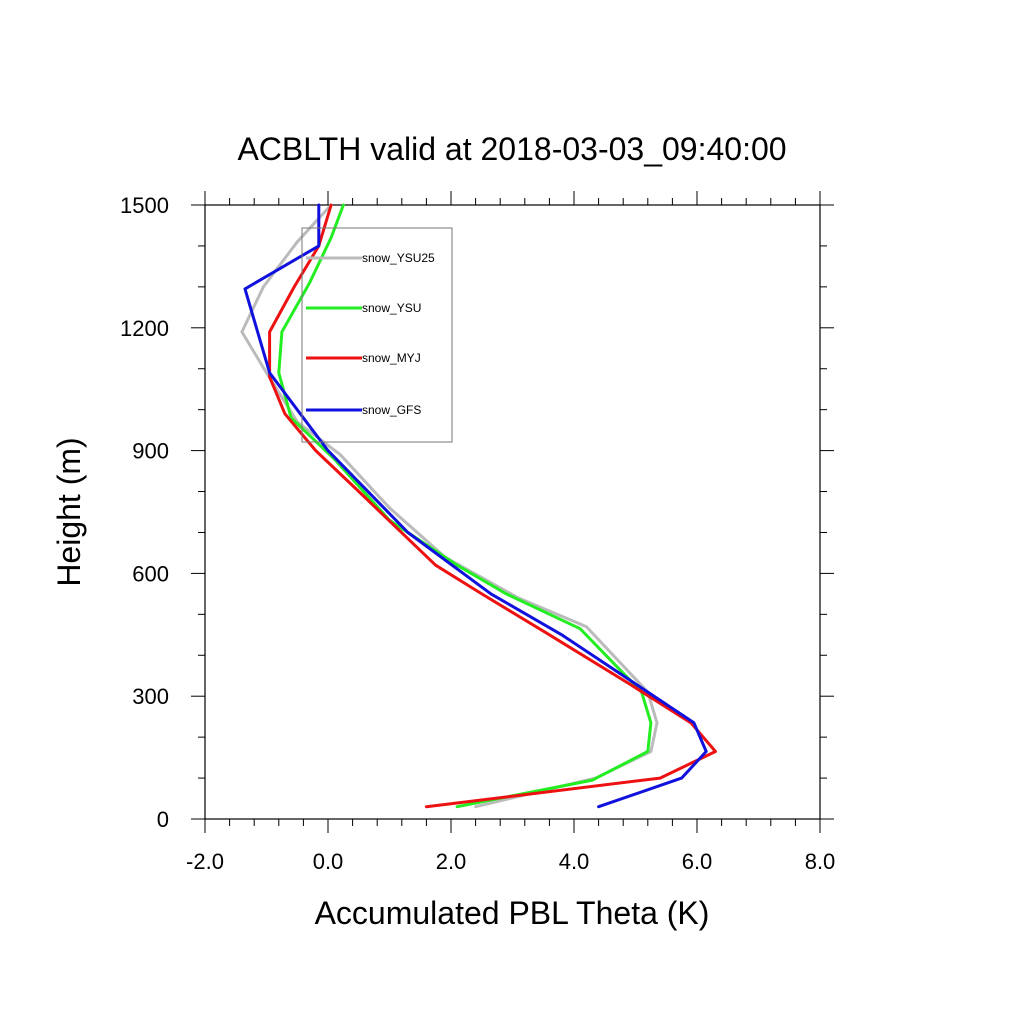 The image size is (1024, 1024). Describe the element at coordinates (398, 258) in the screenshot. I see `legend-label: snow_YSU25` at that location.